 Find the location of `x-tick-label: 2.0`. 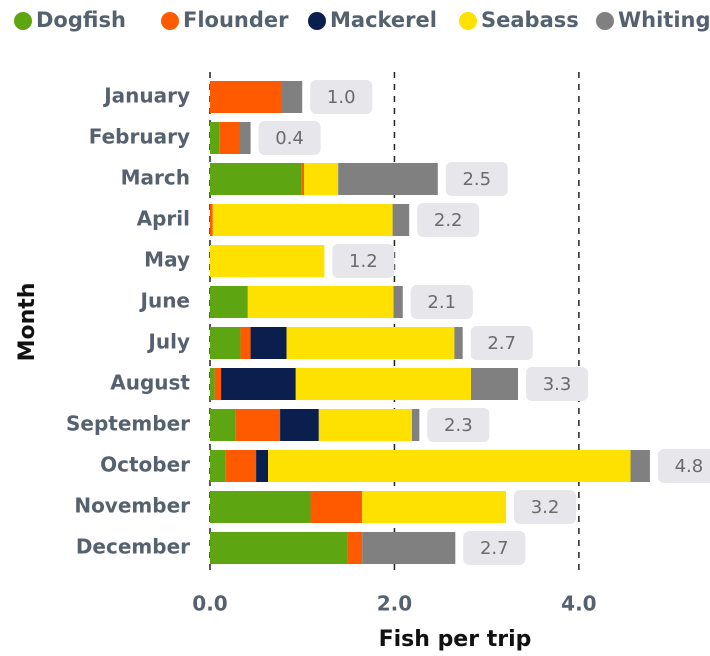

x-tick-label: 2.0 is located at coordinates (394, 604).